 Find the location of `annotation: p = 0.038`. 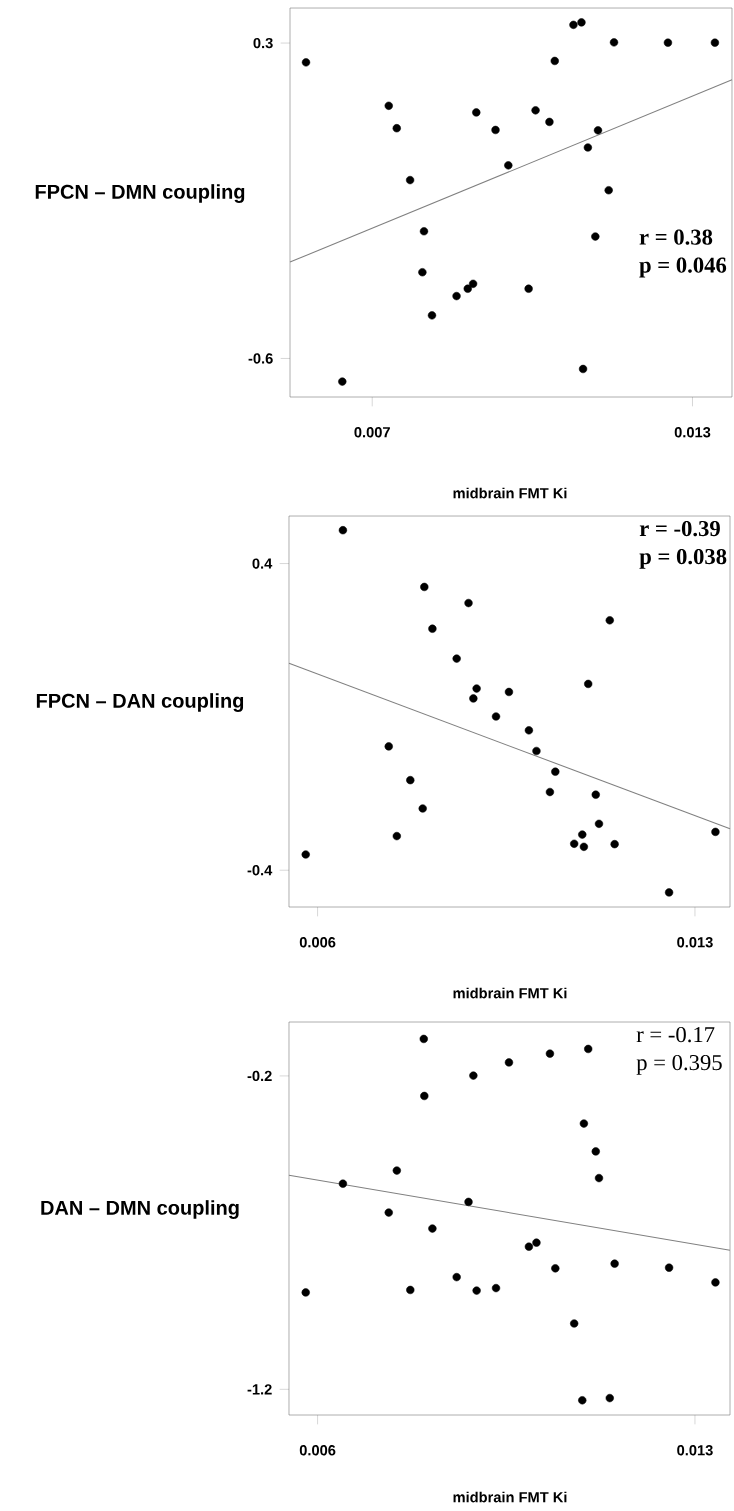

annotation: p = 0.038 is located at coordinates (683, 558).